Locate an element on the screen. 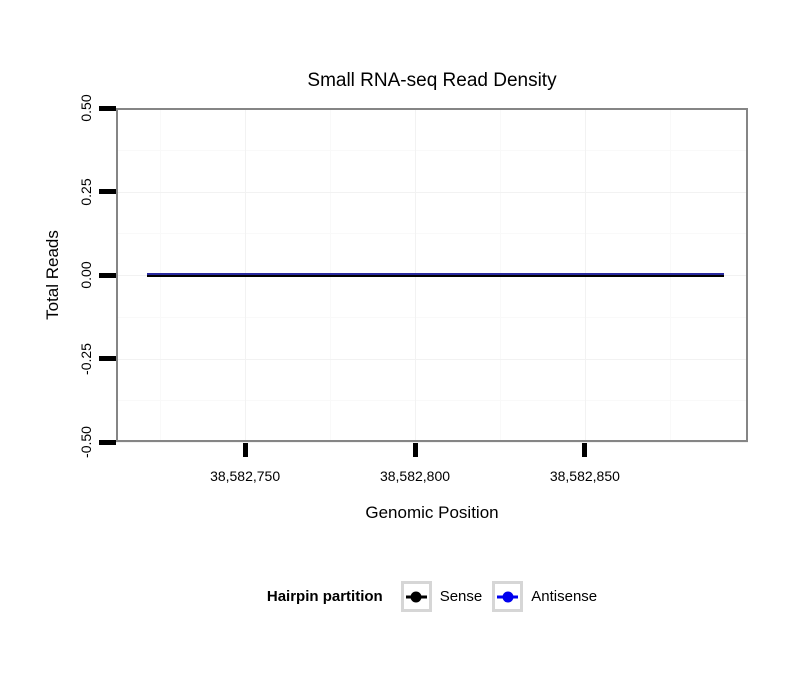  legend-title: Hairpin partition is located at coordinates (324, 596).